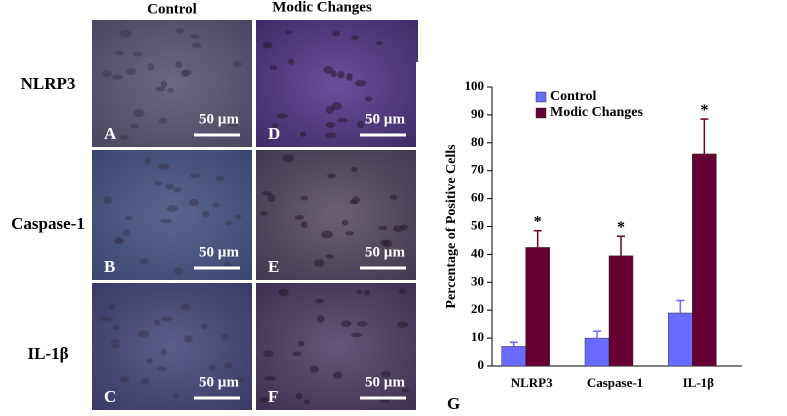 The image size is (787, 416). I want to click on column-label: Modic Changes, so click(322, 7).